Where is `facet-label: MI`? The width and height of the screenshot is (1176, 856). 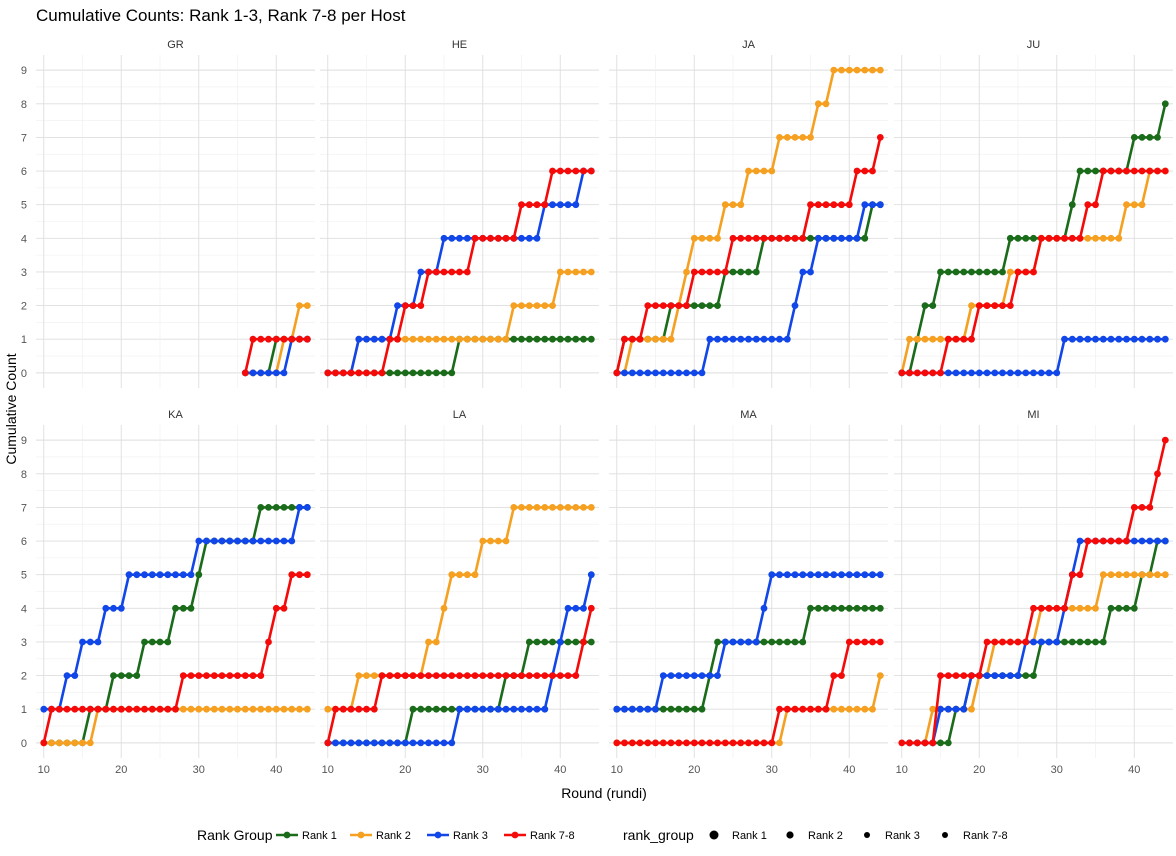
facet-label: MI is located at coordinates (1033, 415).